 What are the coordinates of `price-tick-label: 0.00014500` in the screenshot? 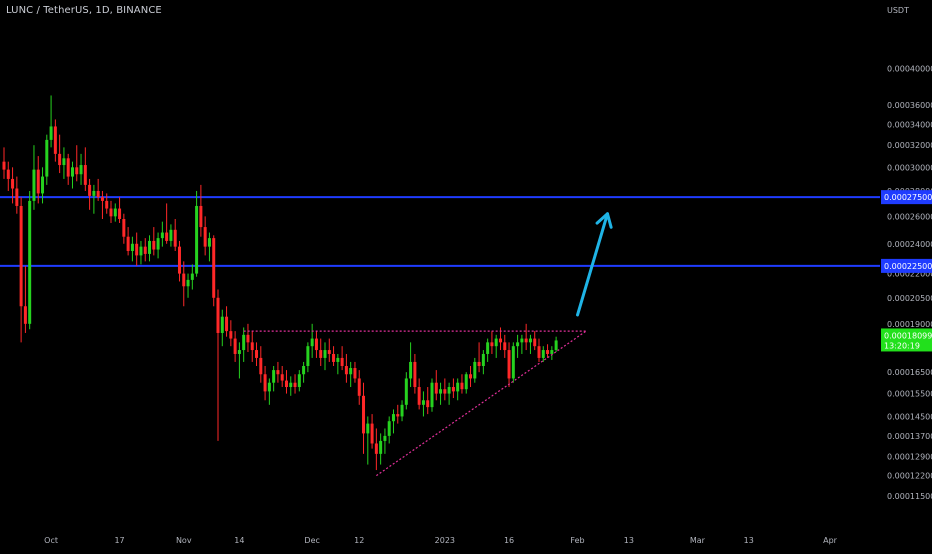 It's located at (909, 416).